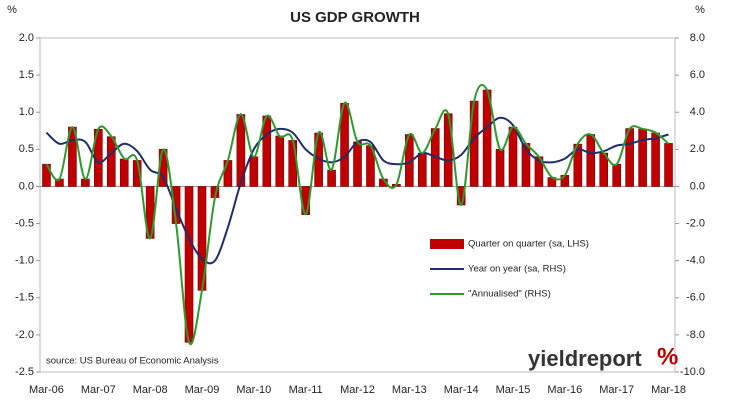 This screenshot has height=400, width=730. I want to click on y-tick-label: 2.0, so click(26, 38).